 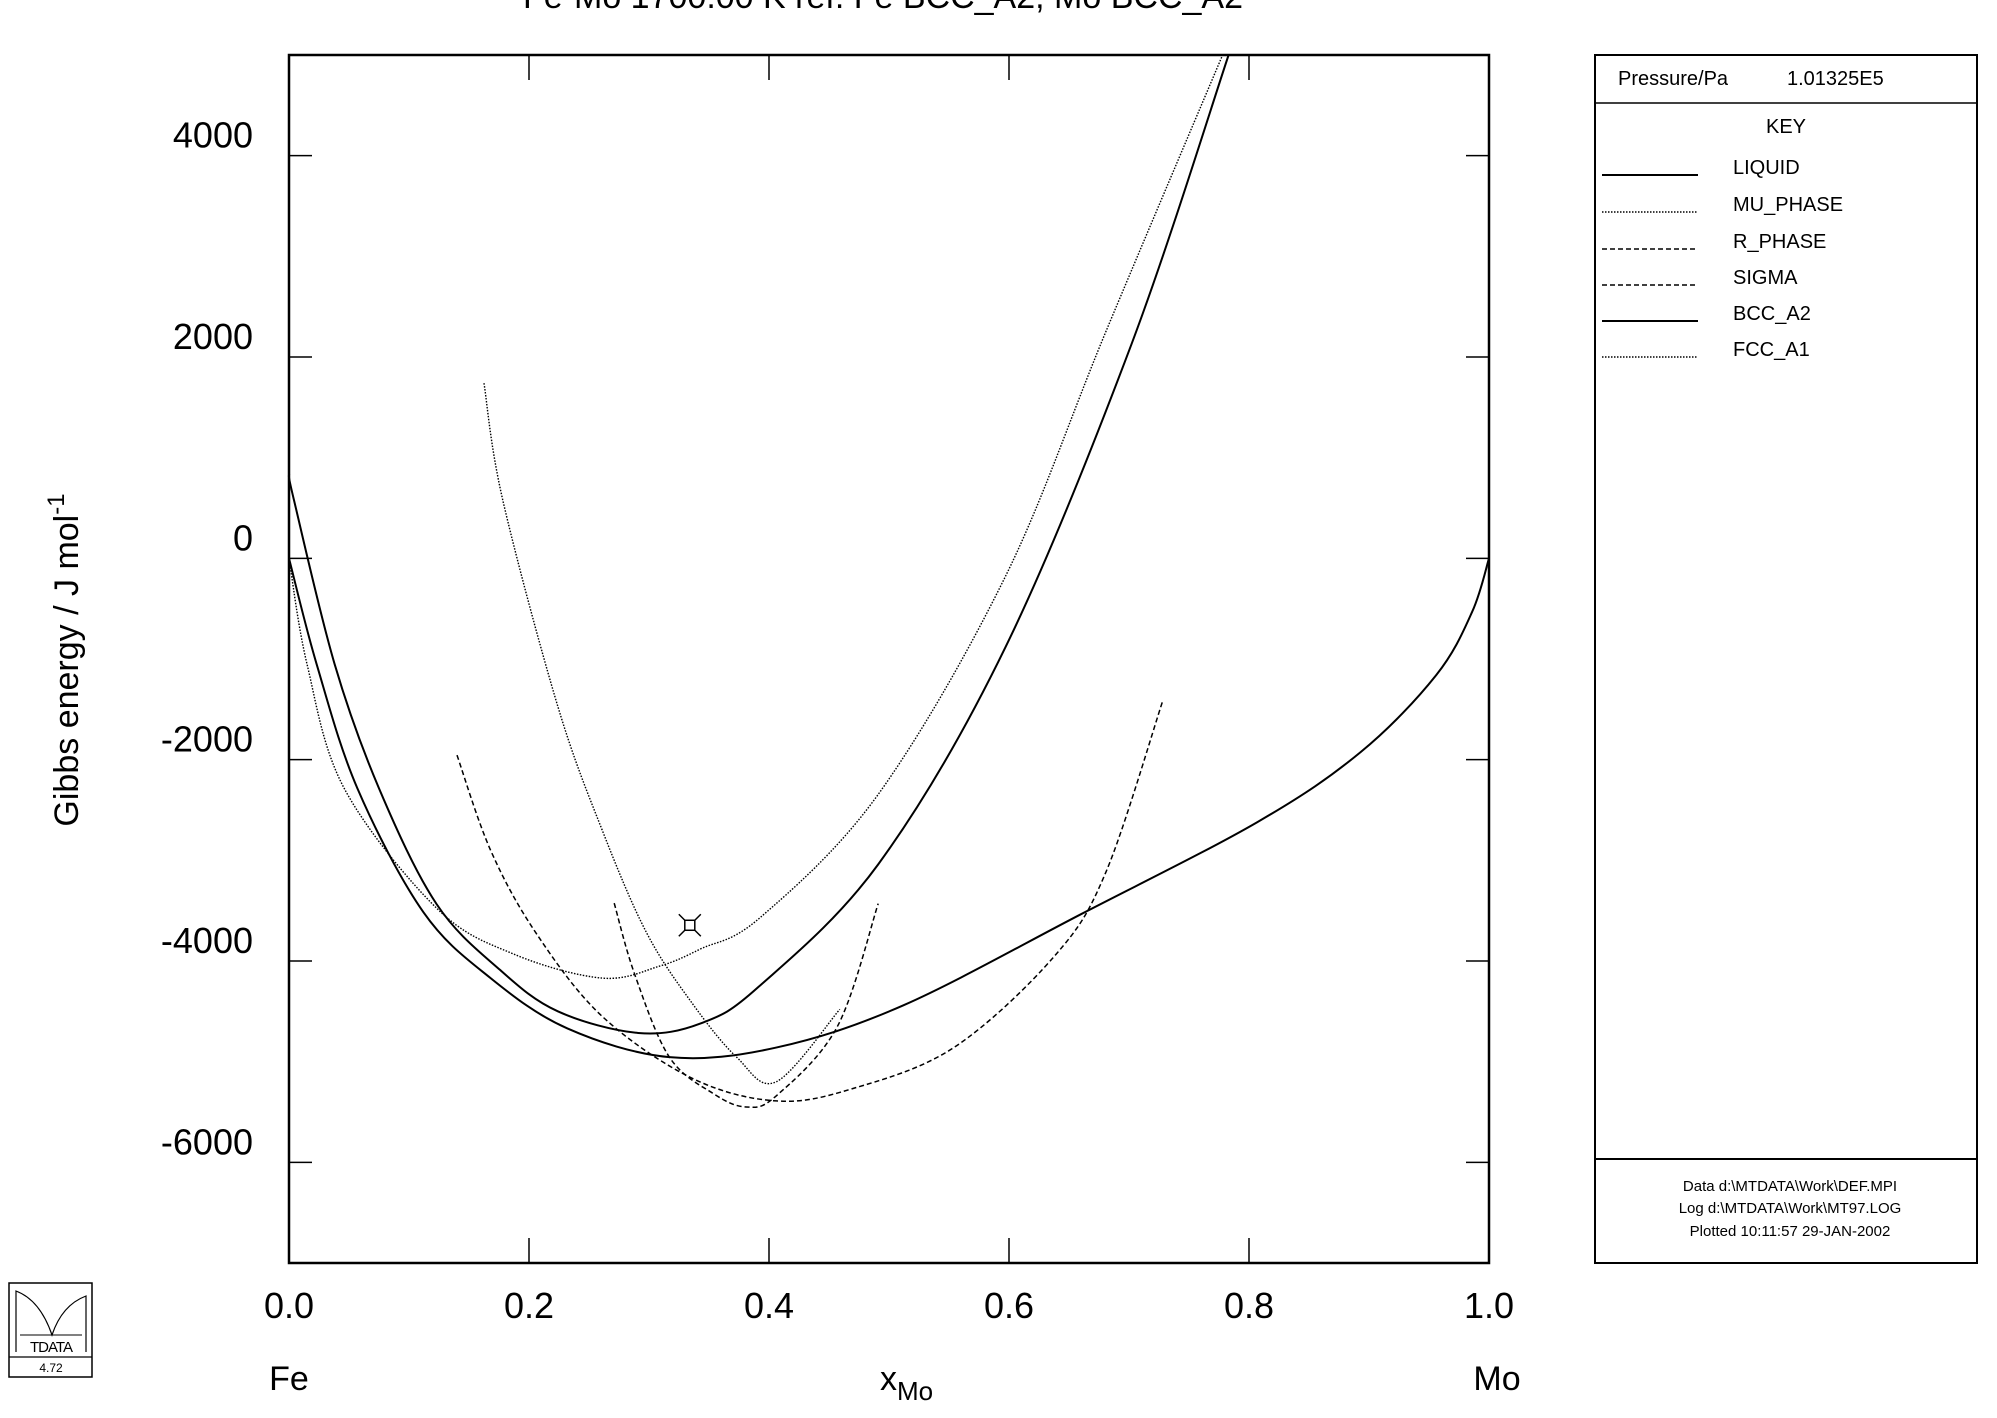 I want to click on x-tick-label: 0.0, so click(x=289, y=1305).